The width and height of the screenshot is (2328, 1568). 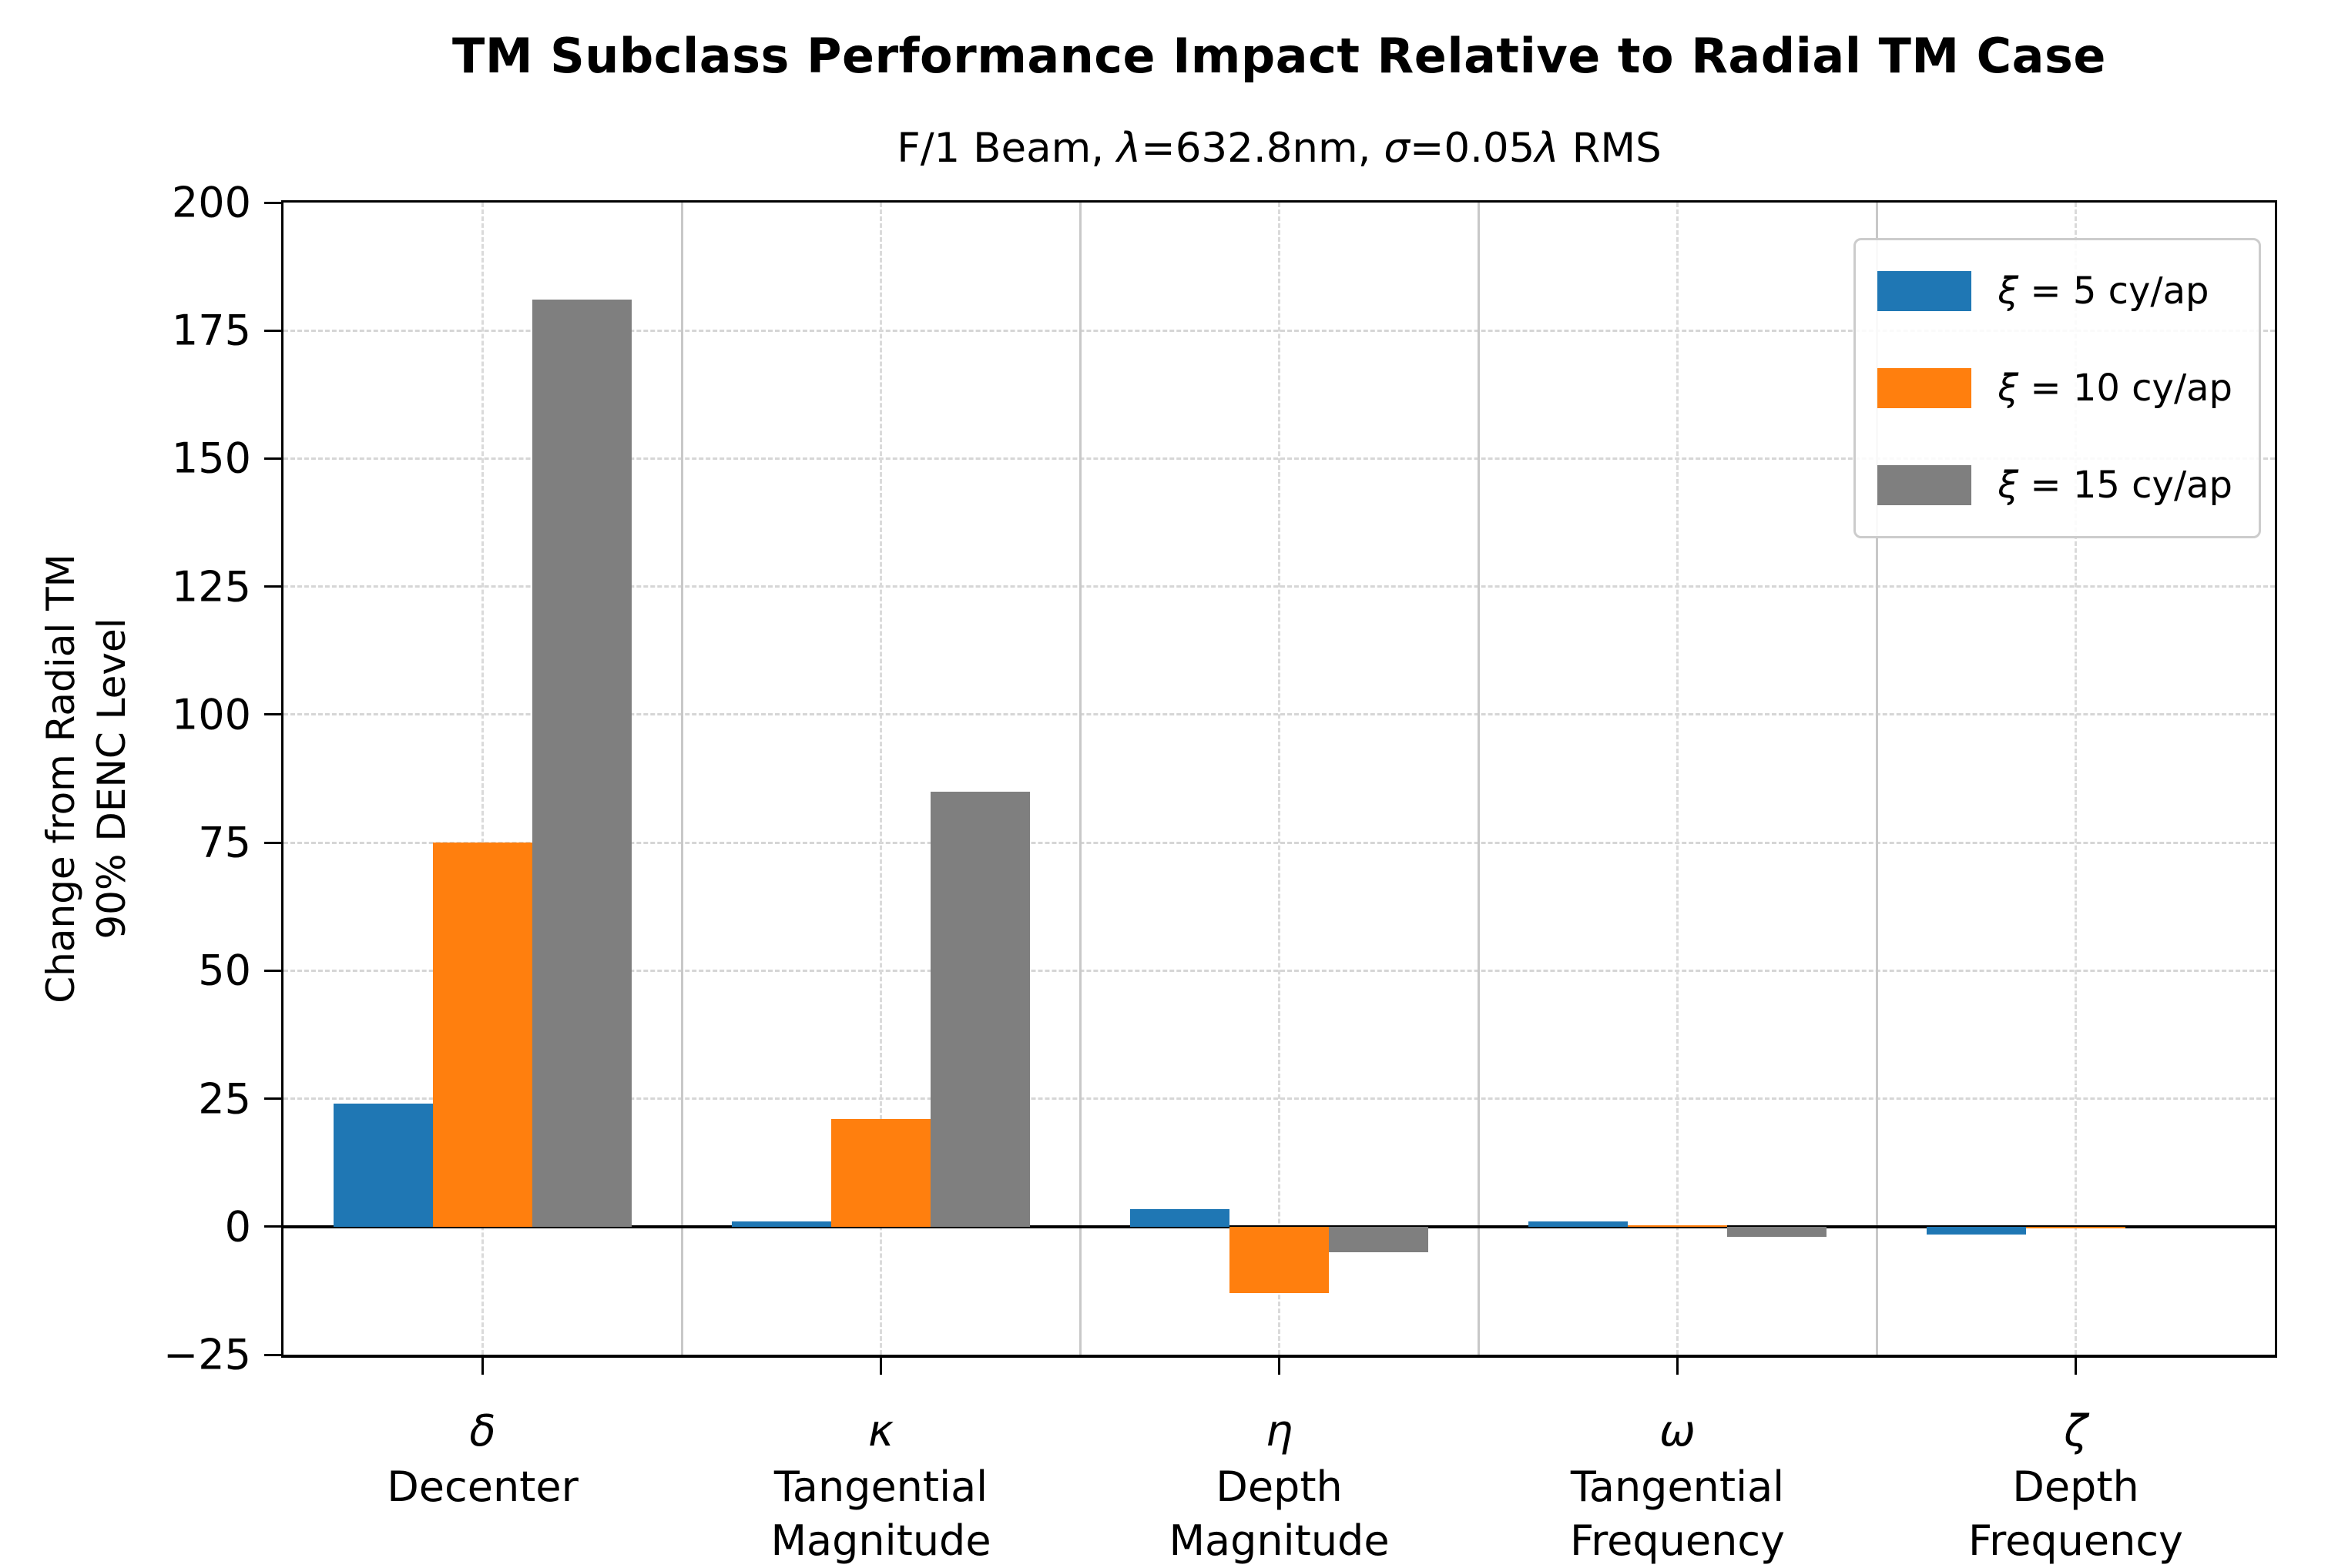 What do you see at coordinates (781, 1224) in the screenshot?
I see `bar-κ-series-1` at bounding box center [781, 1224].